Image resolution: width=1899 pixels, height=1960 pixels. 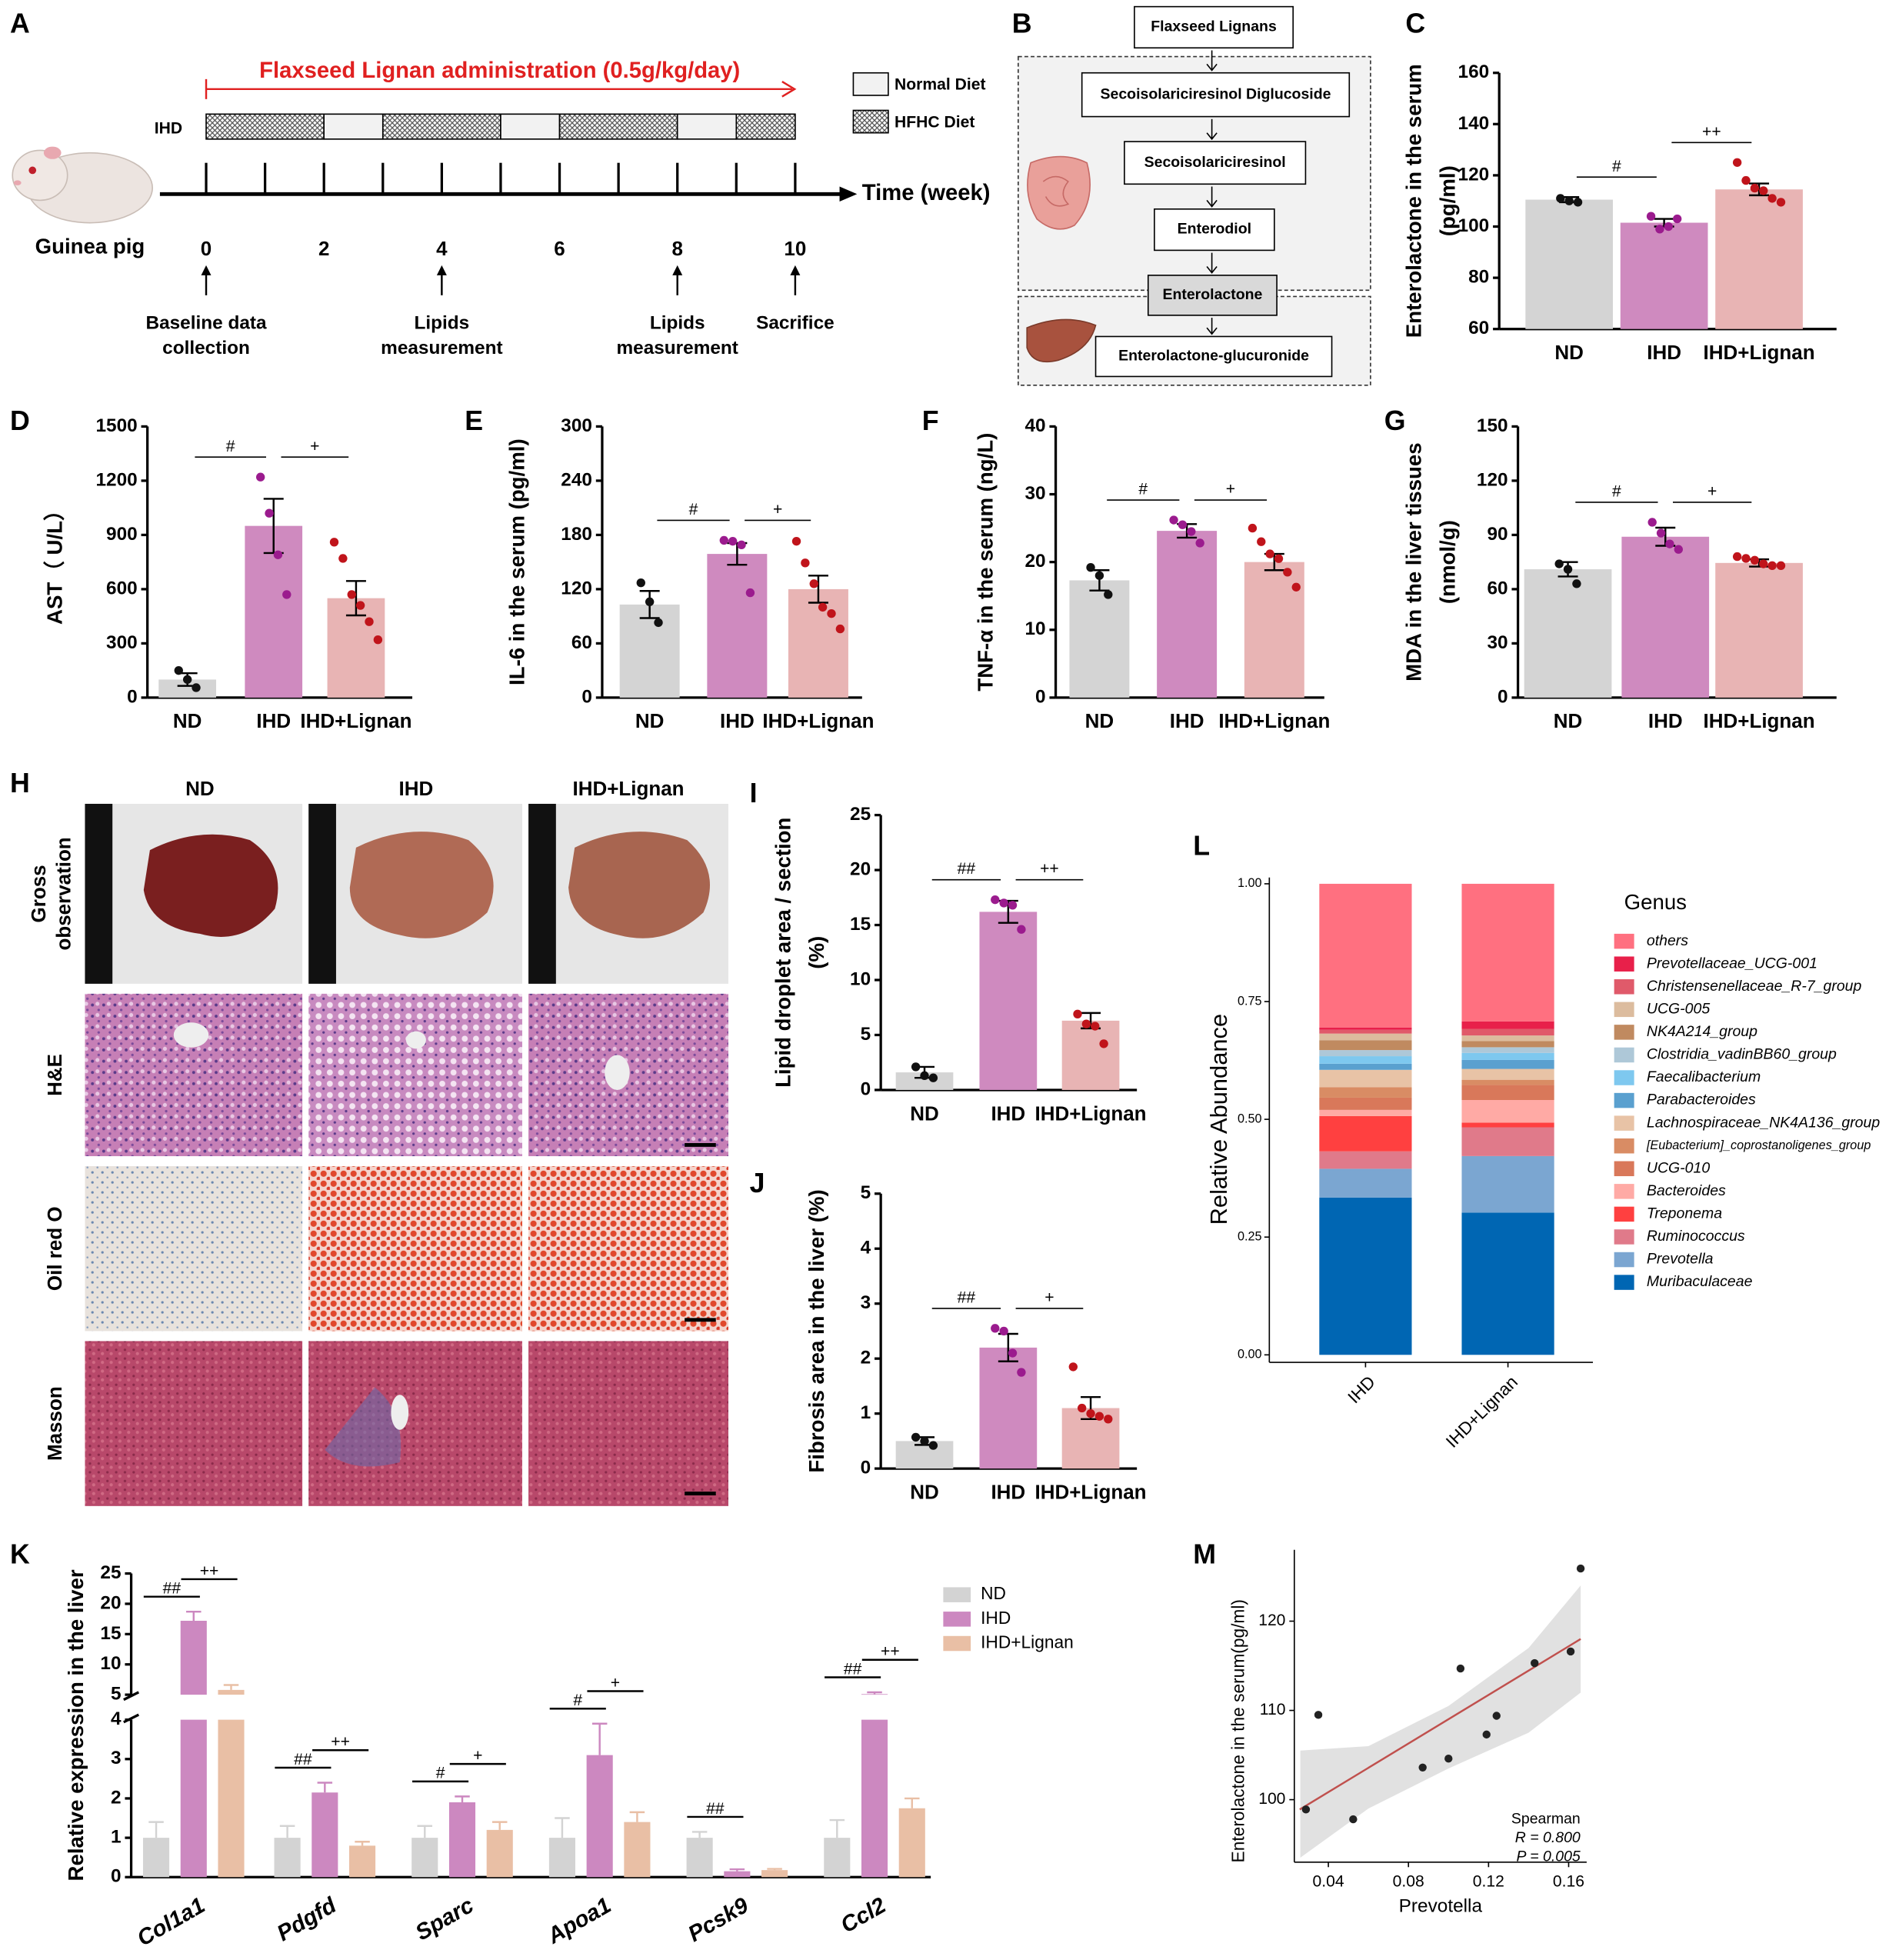 What do you see at coordinates (1214, 27) in the screenshot?
I see `pathway-label: Flaxseed Lignans` at bounding box center [1214, 27].